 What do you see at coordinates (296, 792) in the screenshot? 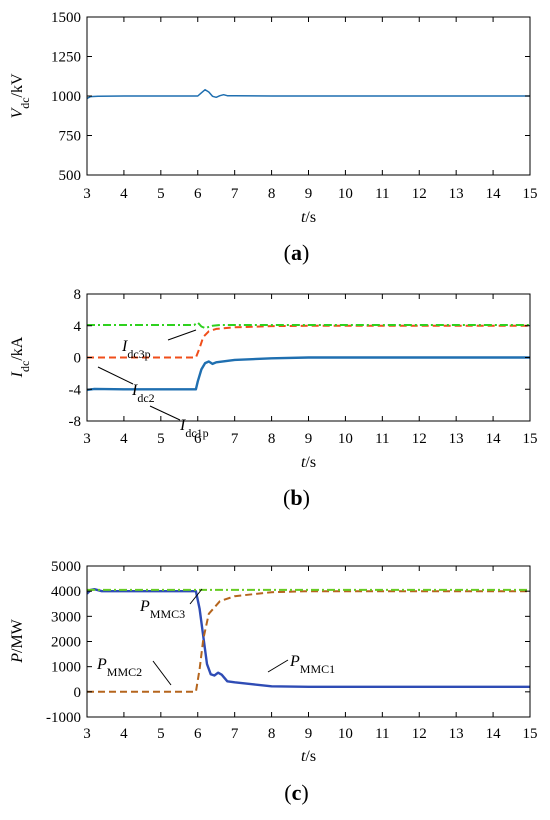
I see `panel-caption: (c)` at bounding box center [296, 792].